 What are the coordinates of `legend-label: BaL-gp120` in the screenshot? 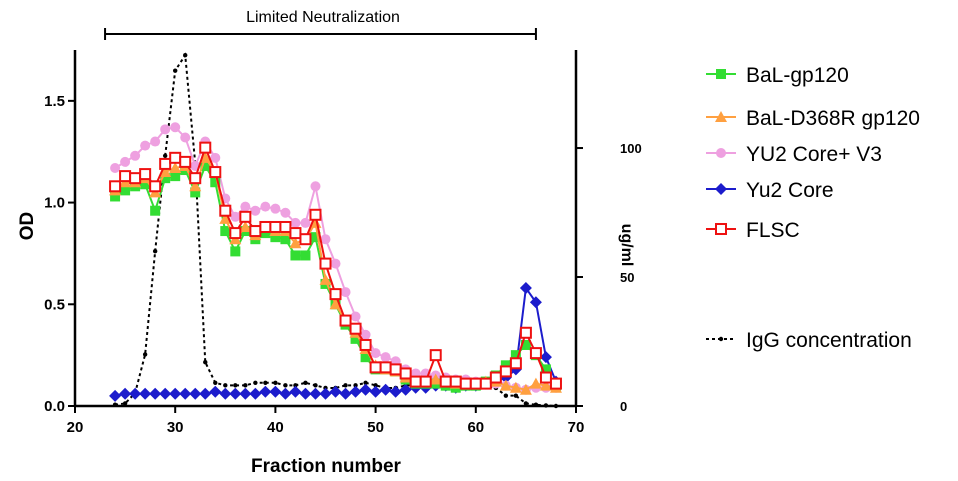 It's located at (797, 75).